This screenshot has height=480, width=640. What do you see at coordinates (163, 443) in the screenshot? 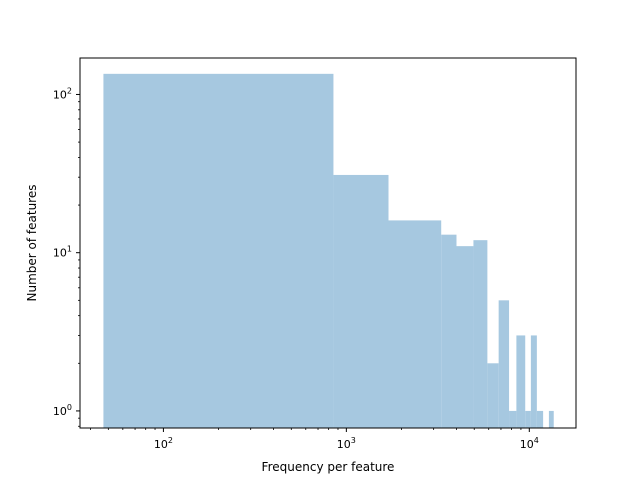
I see `x-tick-label-0: 10²` at bounding box center [163, 443].